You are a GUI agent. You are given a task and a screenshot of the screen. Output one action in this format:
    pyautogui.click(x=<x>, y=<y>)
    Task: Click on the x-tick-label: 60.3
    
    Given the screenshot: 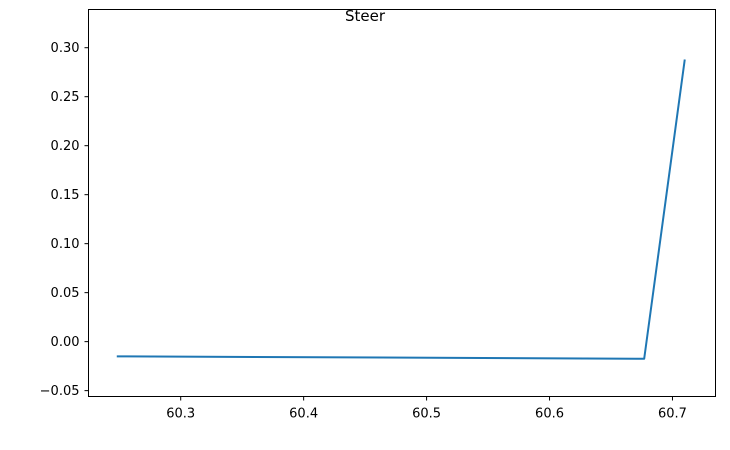 What is the action you would take?
    pyautogui.click(x=180, y=414)
    